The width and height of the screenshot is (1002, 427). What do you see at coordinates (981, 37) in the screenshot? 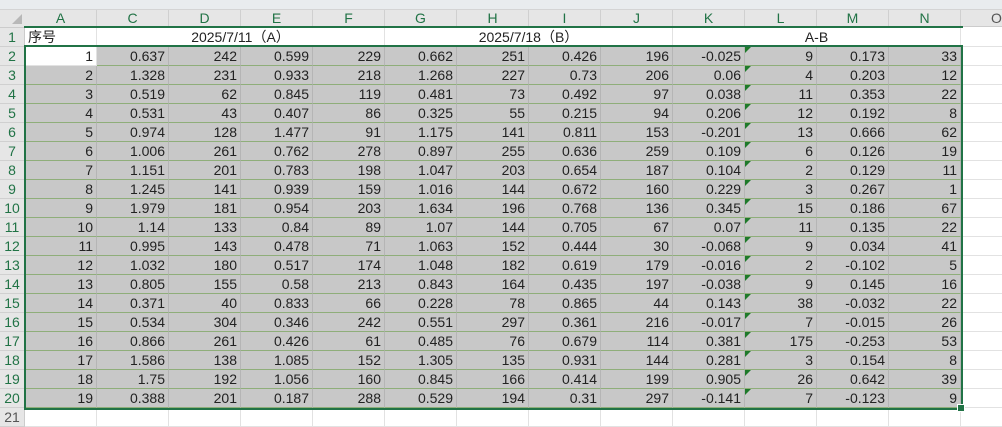
I see `cell-o1` at bounding box center [981, 37].